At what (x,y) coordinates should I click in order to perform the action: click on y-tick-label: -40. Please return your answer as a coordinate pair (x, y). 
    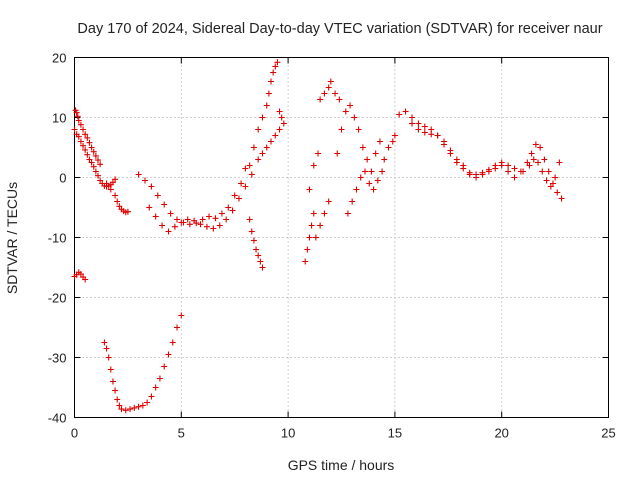
    Looking at the image, I should click on (57, 418).